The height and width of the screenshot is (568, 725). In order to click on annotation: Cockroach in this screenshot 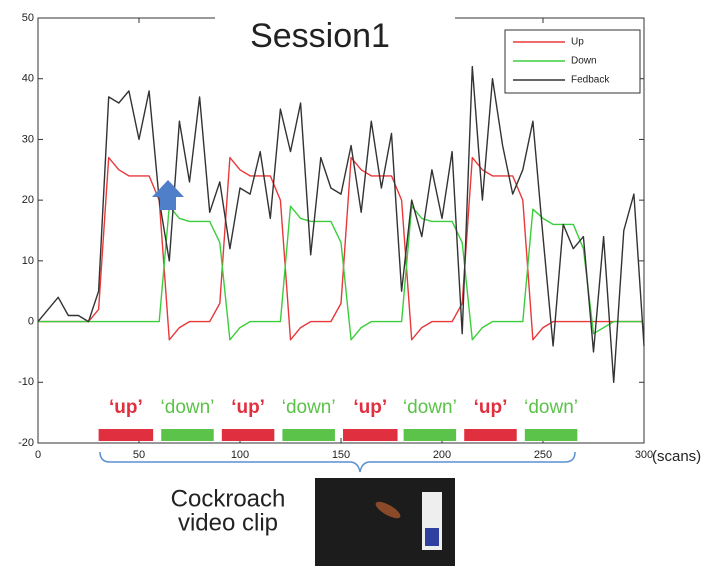, I will do `click(228, 498)`.